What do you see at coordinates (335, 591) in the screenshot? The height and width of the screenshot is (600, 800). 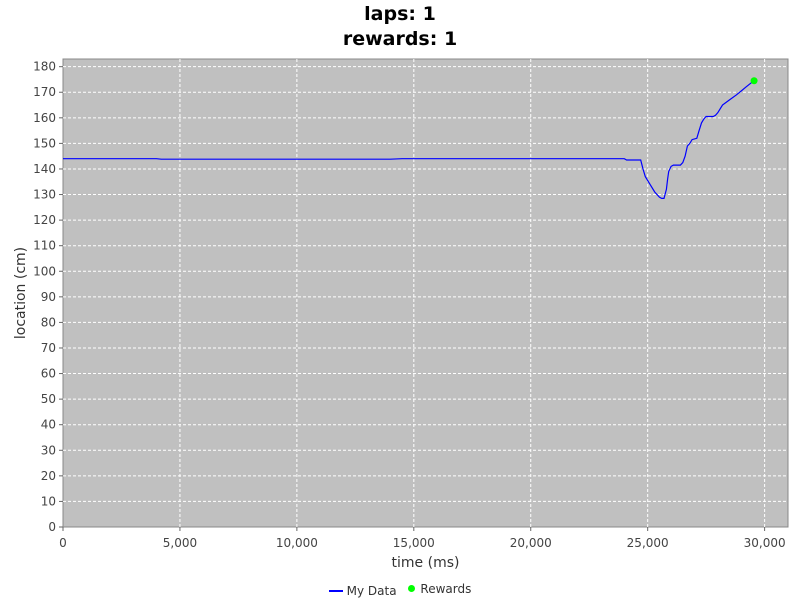 I see `legend-line-swatch` at bounding box center [335, 591].